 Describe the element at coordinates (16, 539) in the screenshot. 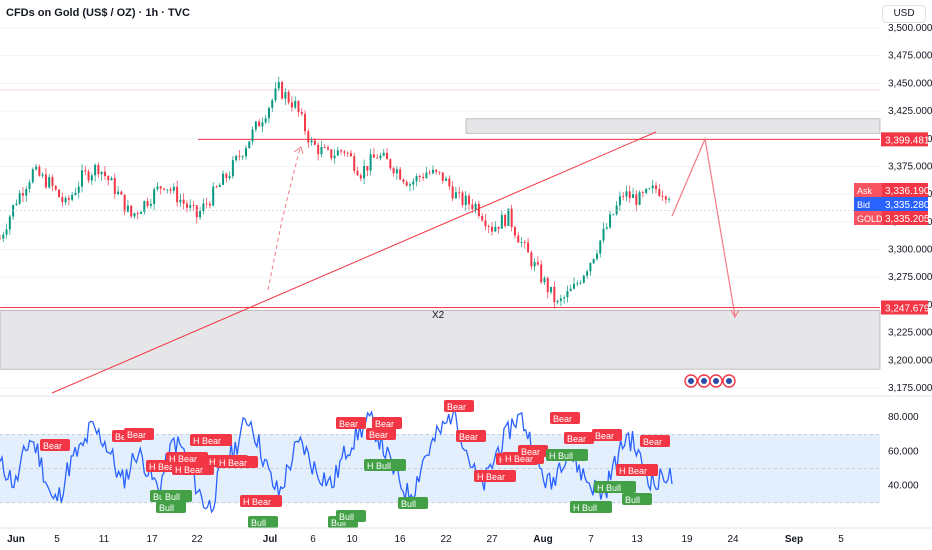

I see `time-tick-label: Jun` at that location.